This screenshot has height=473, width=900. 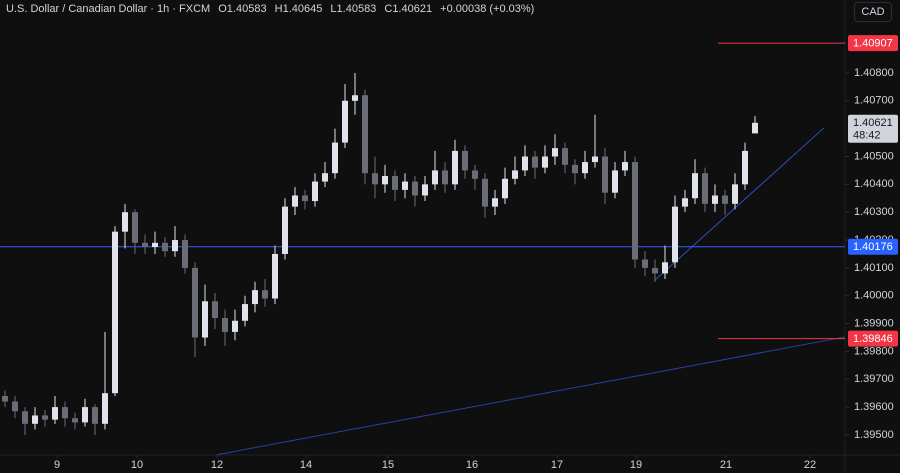 I want to click on x-tick-label: 10, so click(x=137, y=465).